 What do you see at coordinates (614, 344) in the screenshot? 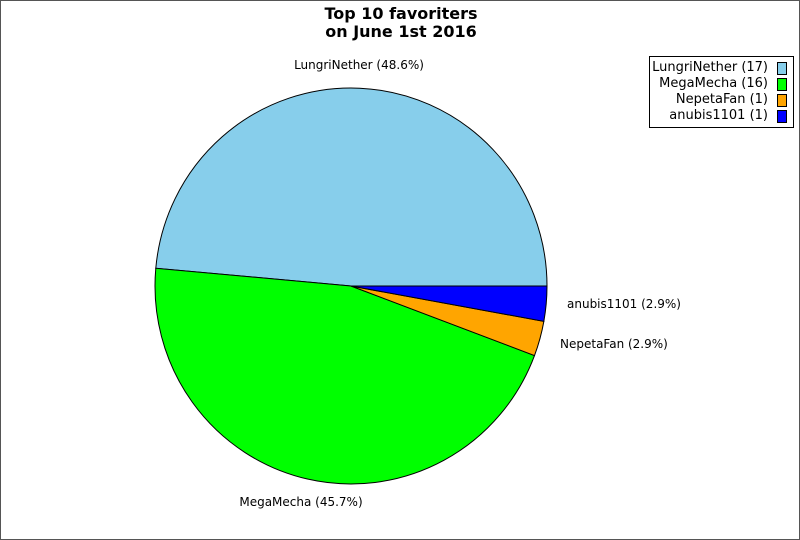
I see `slice-label-nepetafan: NepetaFan (2.9%)` at bounding box center [614, 344].